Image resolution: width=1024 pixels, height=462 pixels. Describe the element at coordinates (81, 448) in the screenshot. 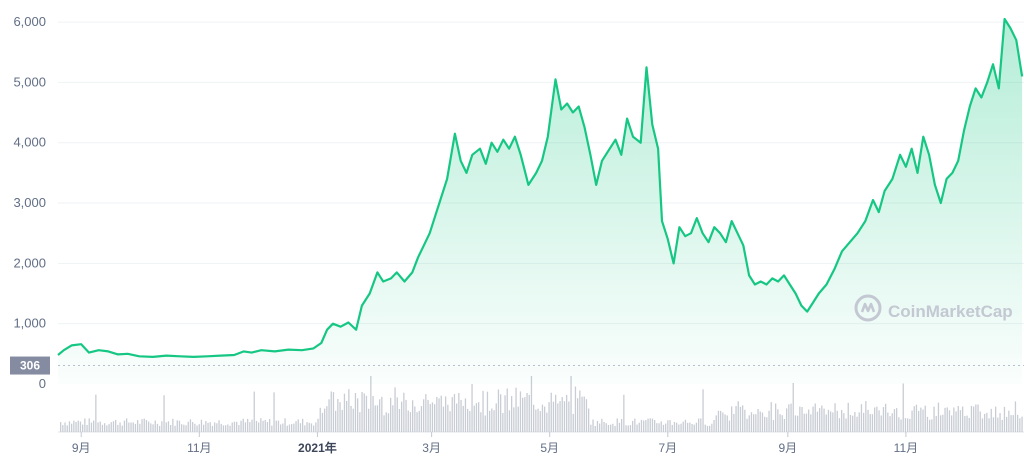

I see `x-tick-label: 9月` at that location.